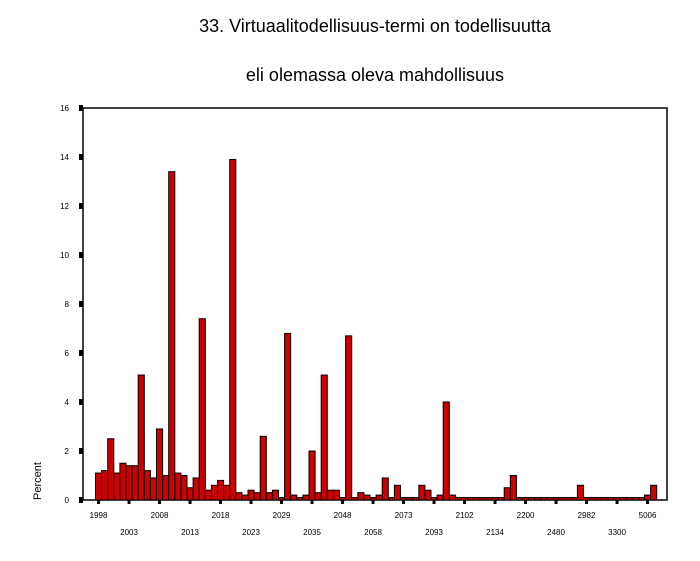  What do you see at coordinates (67, 304) in the screenshot?
I see `y-tick-label: 8` at bounding box center [67, 304].